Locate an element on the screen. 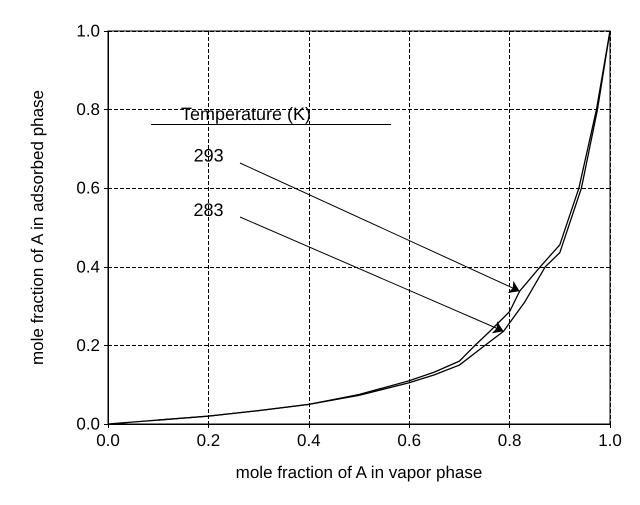 This screenshot has height=505, width=640. annotation: 293 is located at coordinates (209, 156).